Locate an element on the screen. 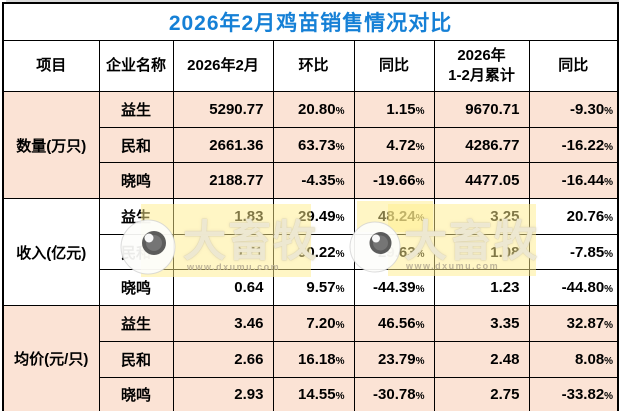 The height and width of the screenshot is (411, 619). cumulative-value-cell: 3.35 is located at coordinates (481, 323).